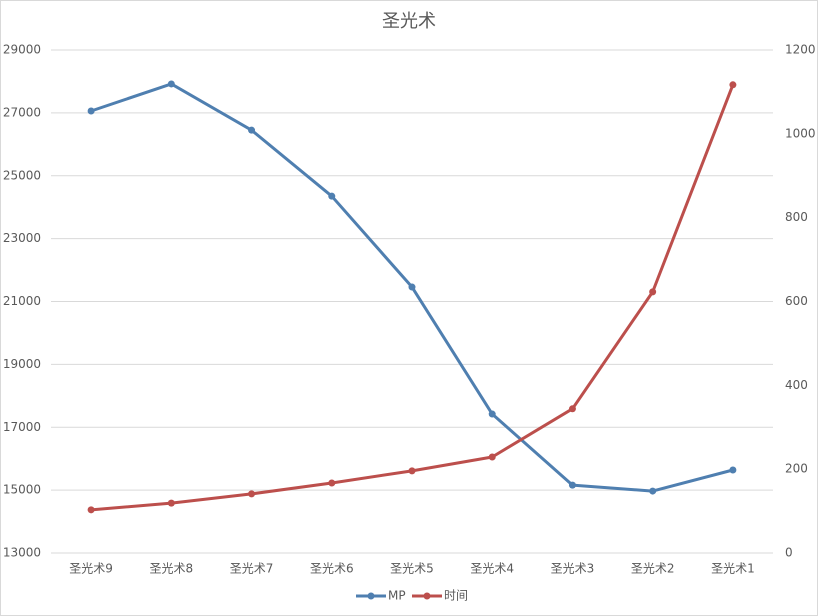 The width and height of the screenshot is (818, 616). Describe the element at coordinates (733, 569) in the screenshot. I see `x-tick-label: 圣光术1` at that location.